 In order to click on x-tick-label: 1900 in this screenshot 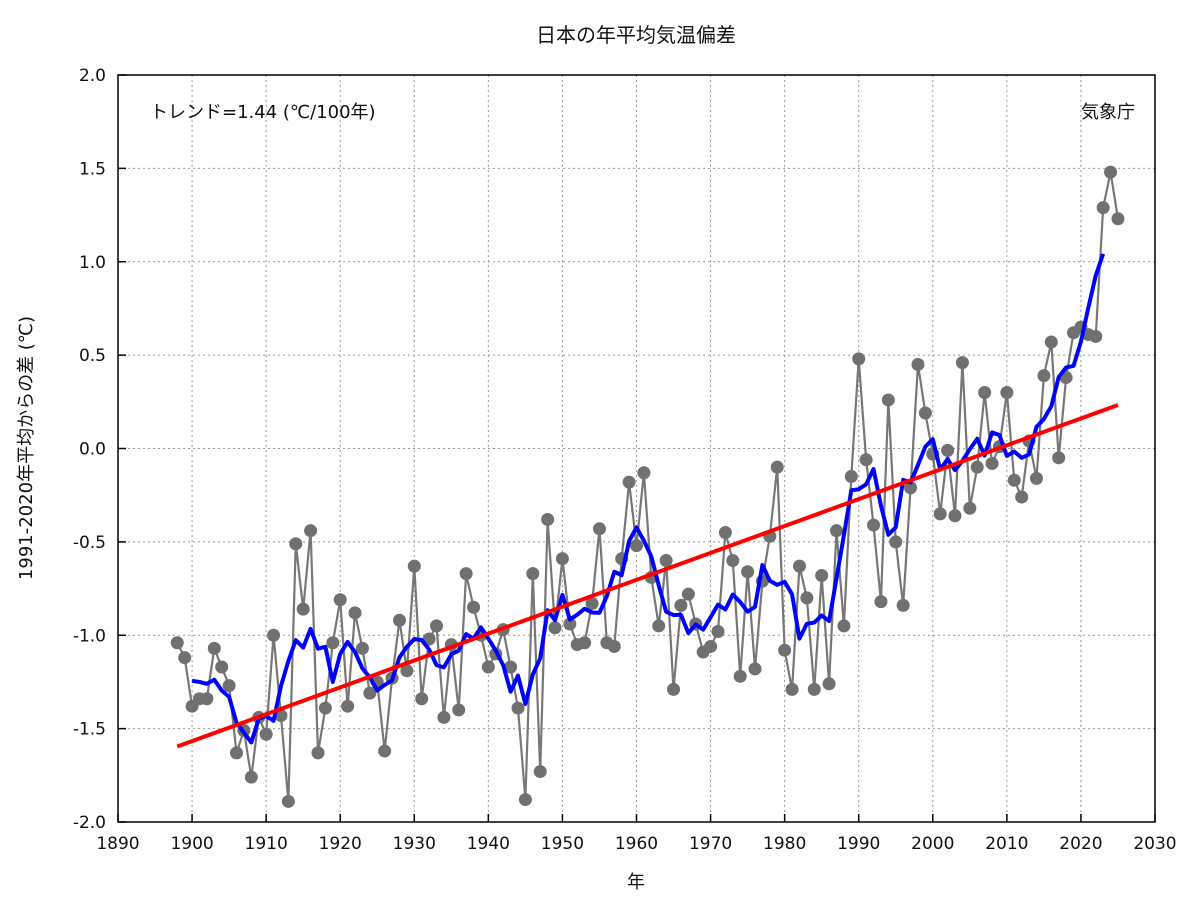, I will do `click(191, 844)`.